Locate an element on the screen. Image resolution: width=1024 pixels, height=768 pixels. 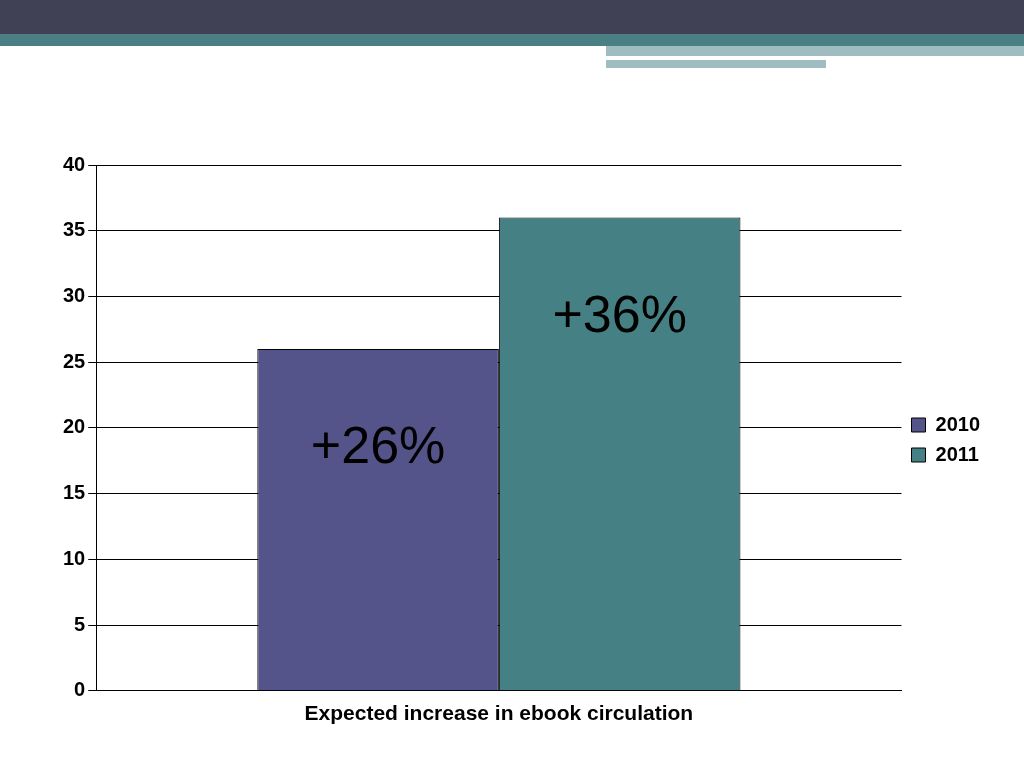
y-tick-label: 25 is located at coordinates (74, 360).